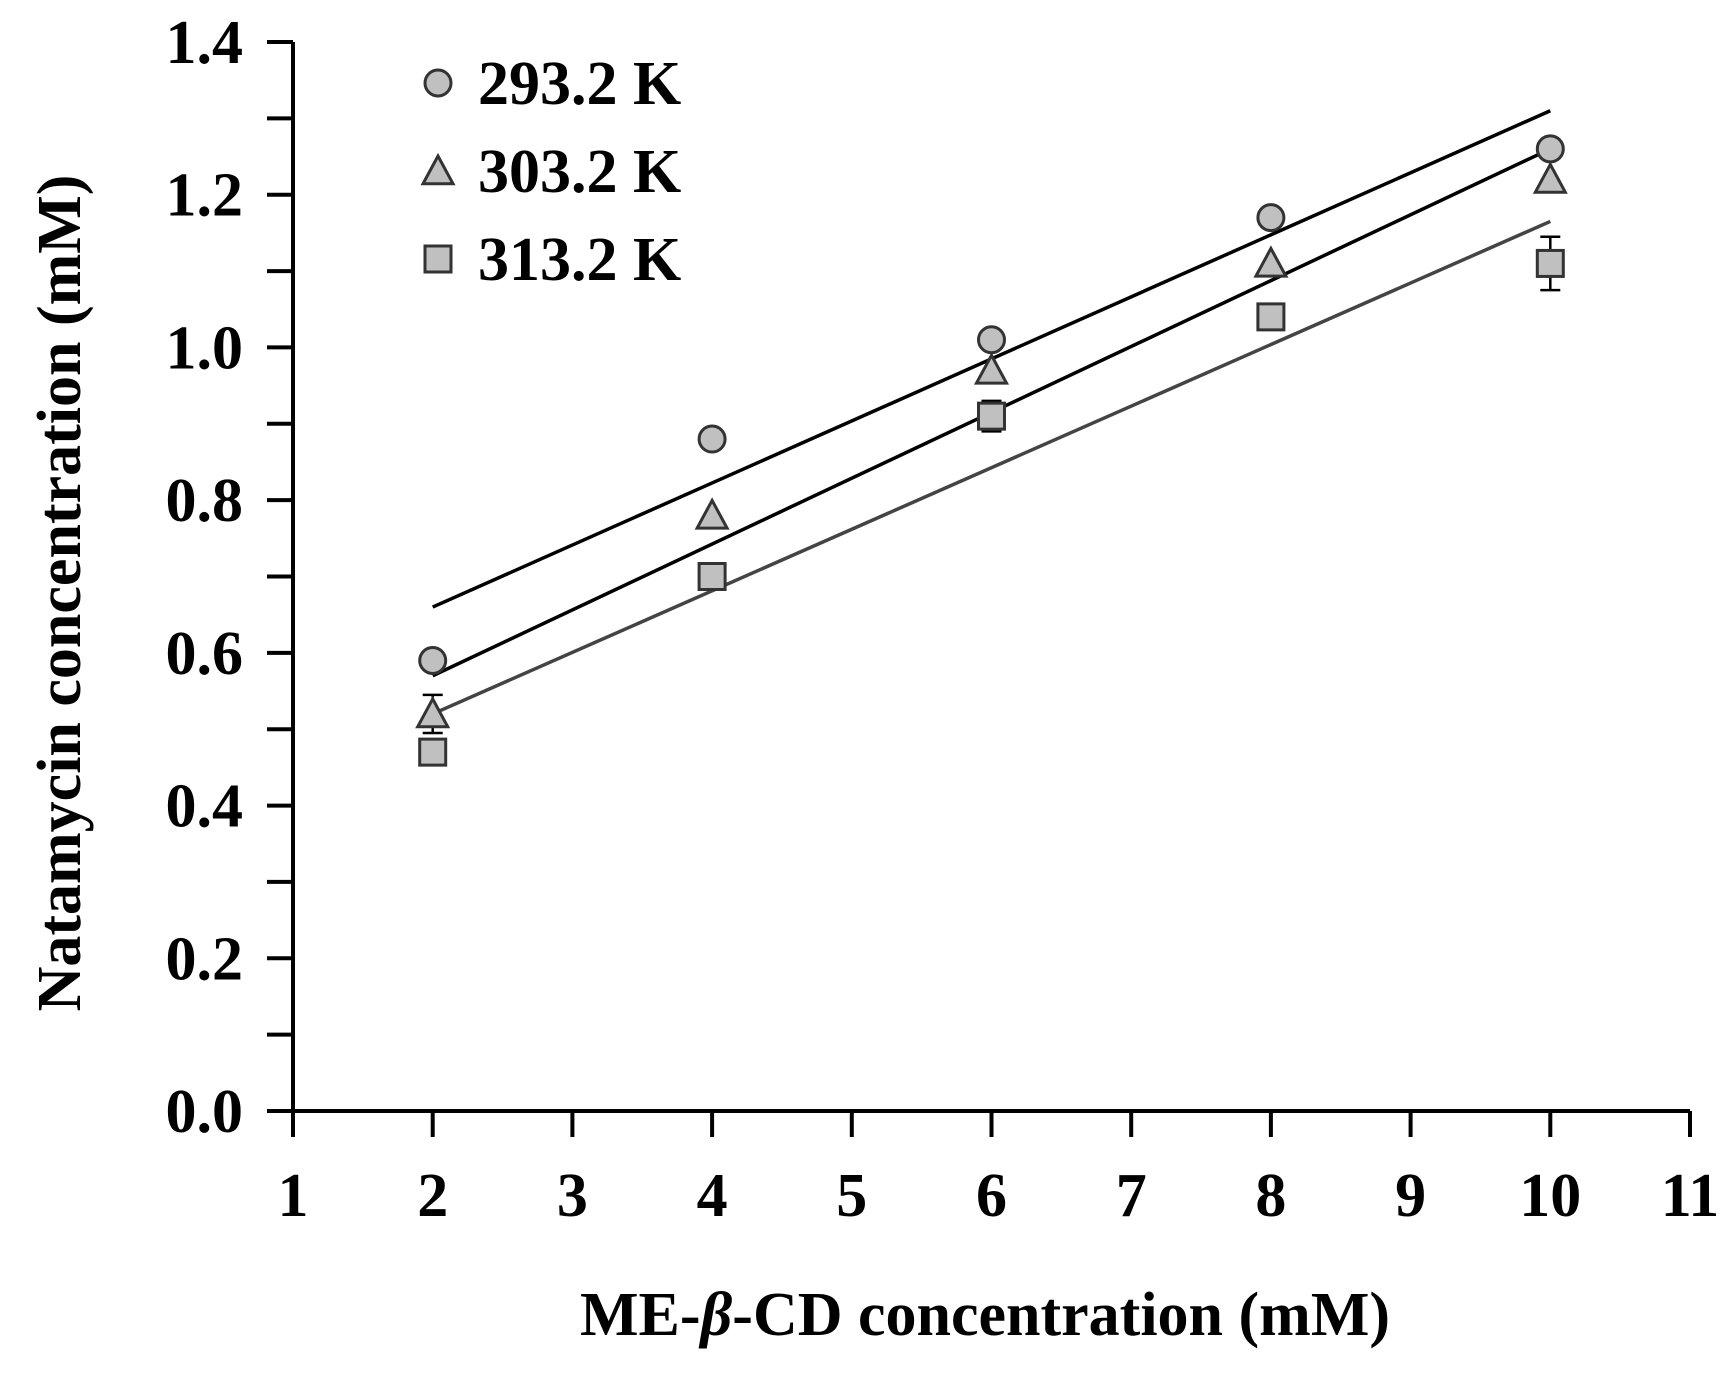  What do you see at coordinates (205, 501) in the screenshot?
I see `y-tick-label: 0.8` at bounding box center [205, 501].